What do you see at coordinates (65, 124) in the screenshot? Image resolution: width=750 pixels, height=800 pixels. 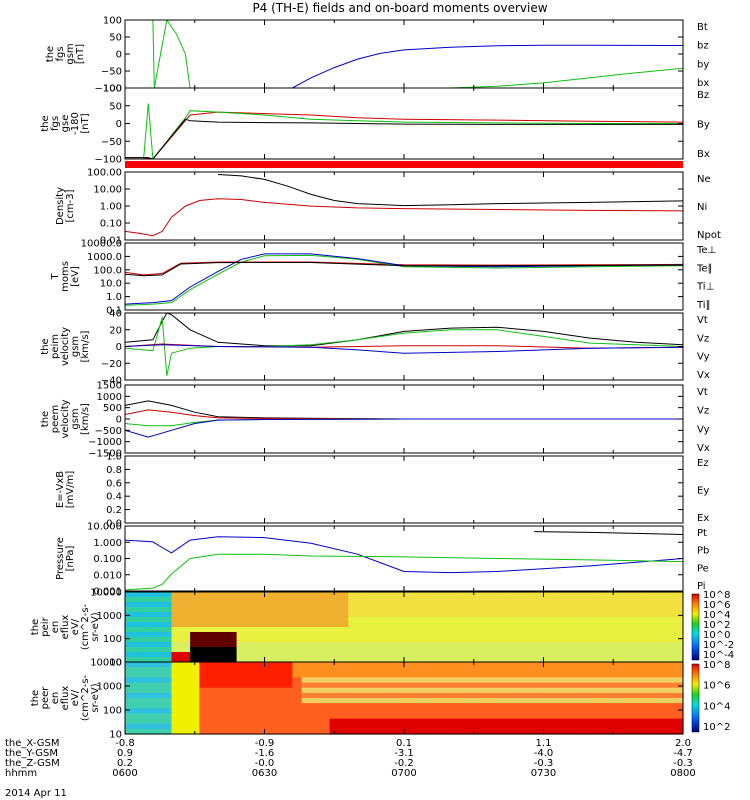 I see `y-axis-label-line: gse` at bounding box center [65, 124].